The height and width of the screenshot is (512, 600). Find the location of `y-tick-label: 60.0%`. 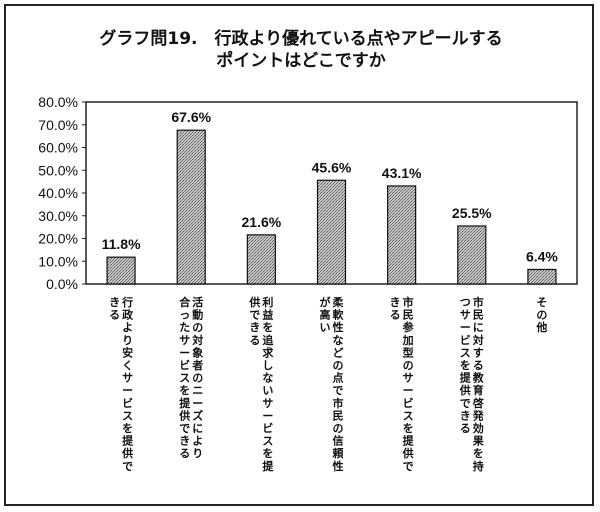

y-tick-label: 60.0% is located at coordinates (58, 148).